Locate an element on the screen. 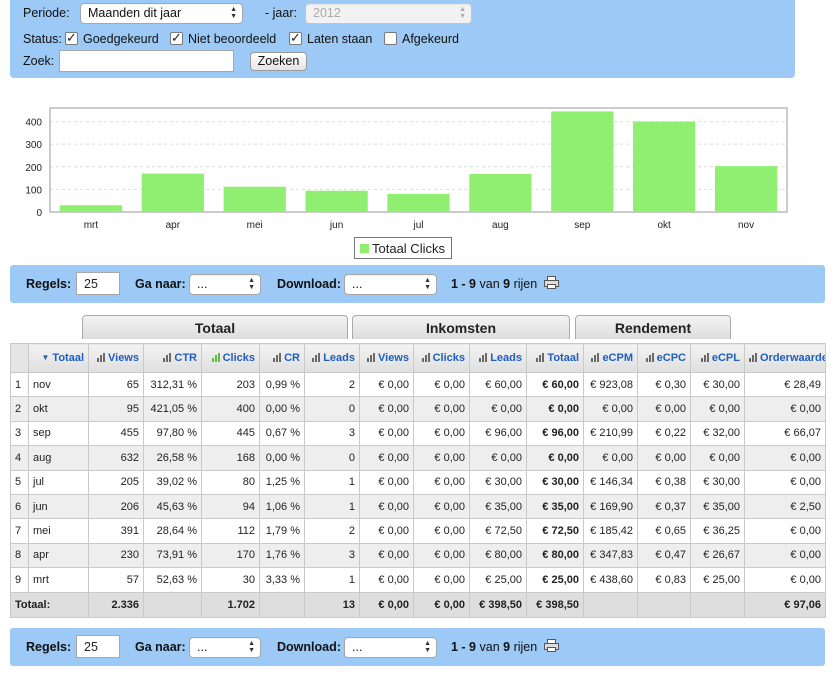 This screenshot has width=839, height=681. download-label: Download: is located at coordinates (309, 284).